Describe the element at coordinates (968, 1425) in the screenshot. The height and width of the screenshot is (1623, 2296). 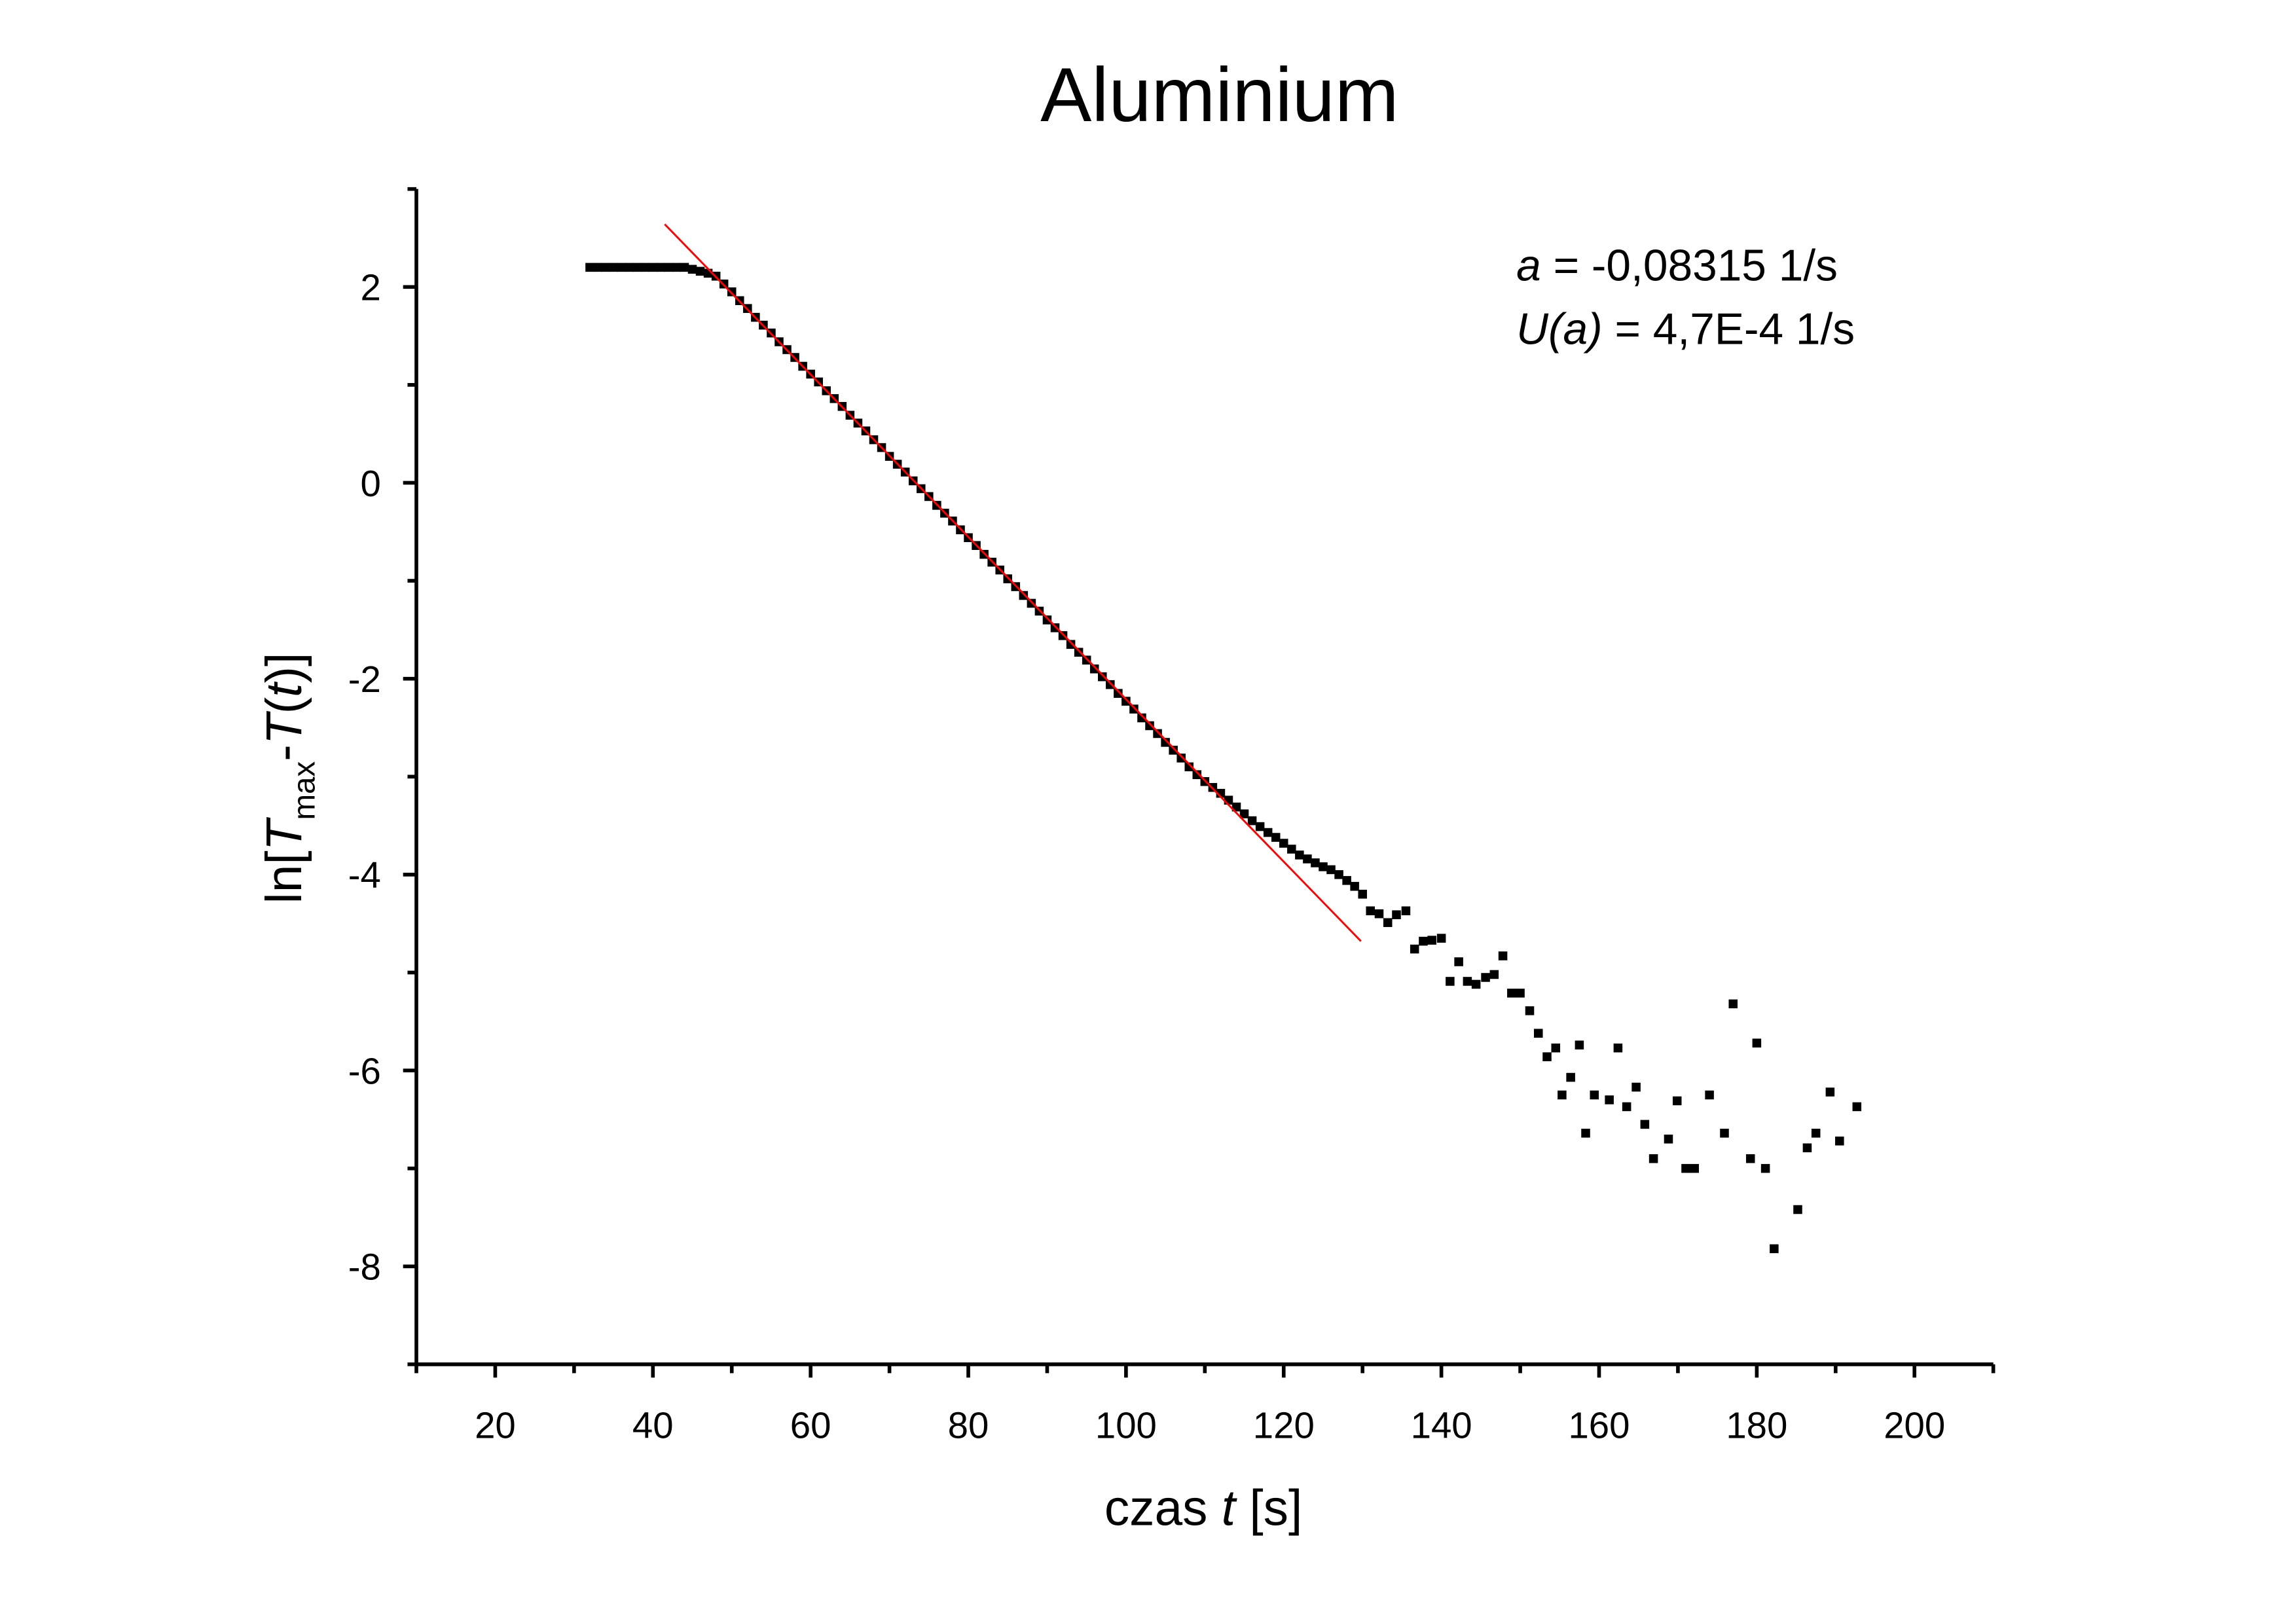
I see `x-tick-label: 80` at that location.